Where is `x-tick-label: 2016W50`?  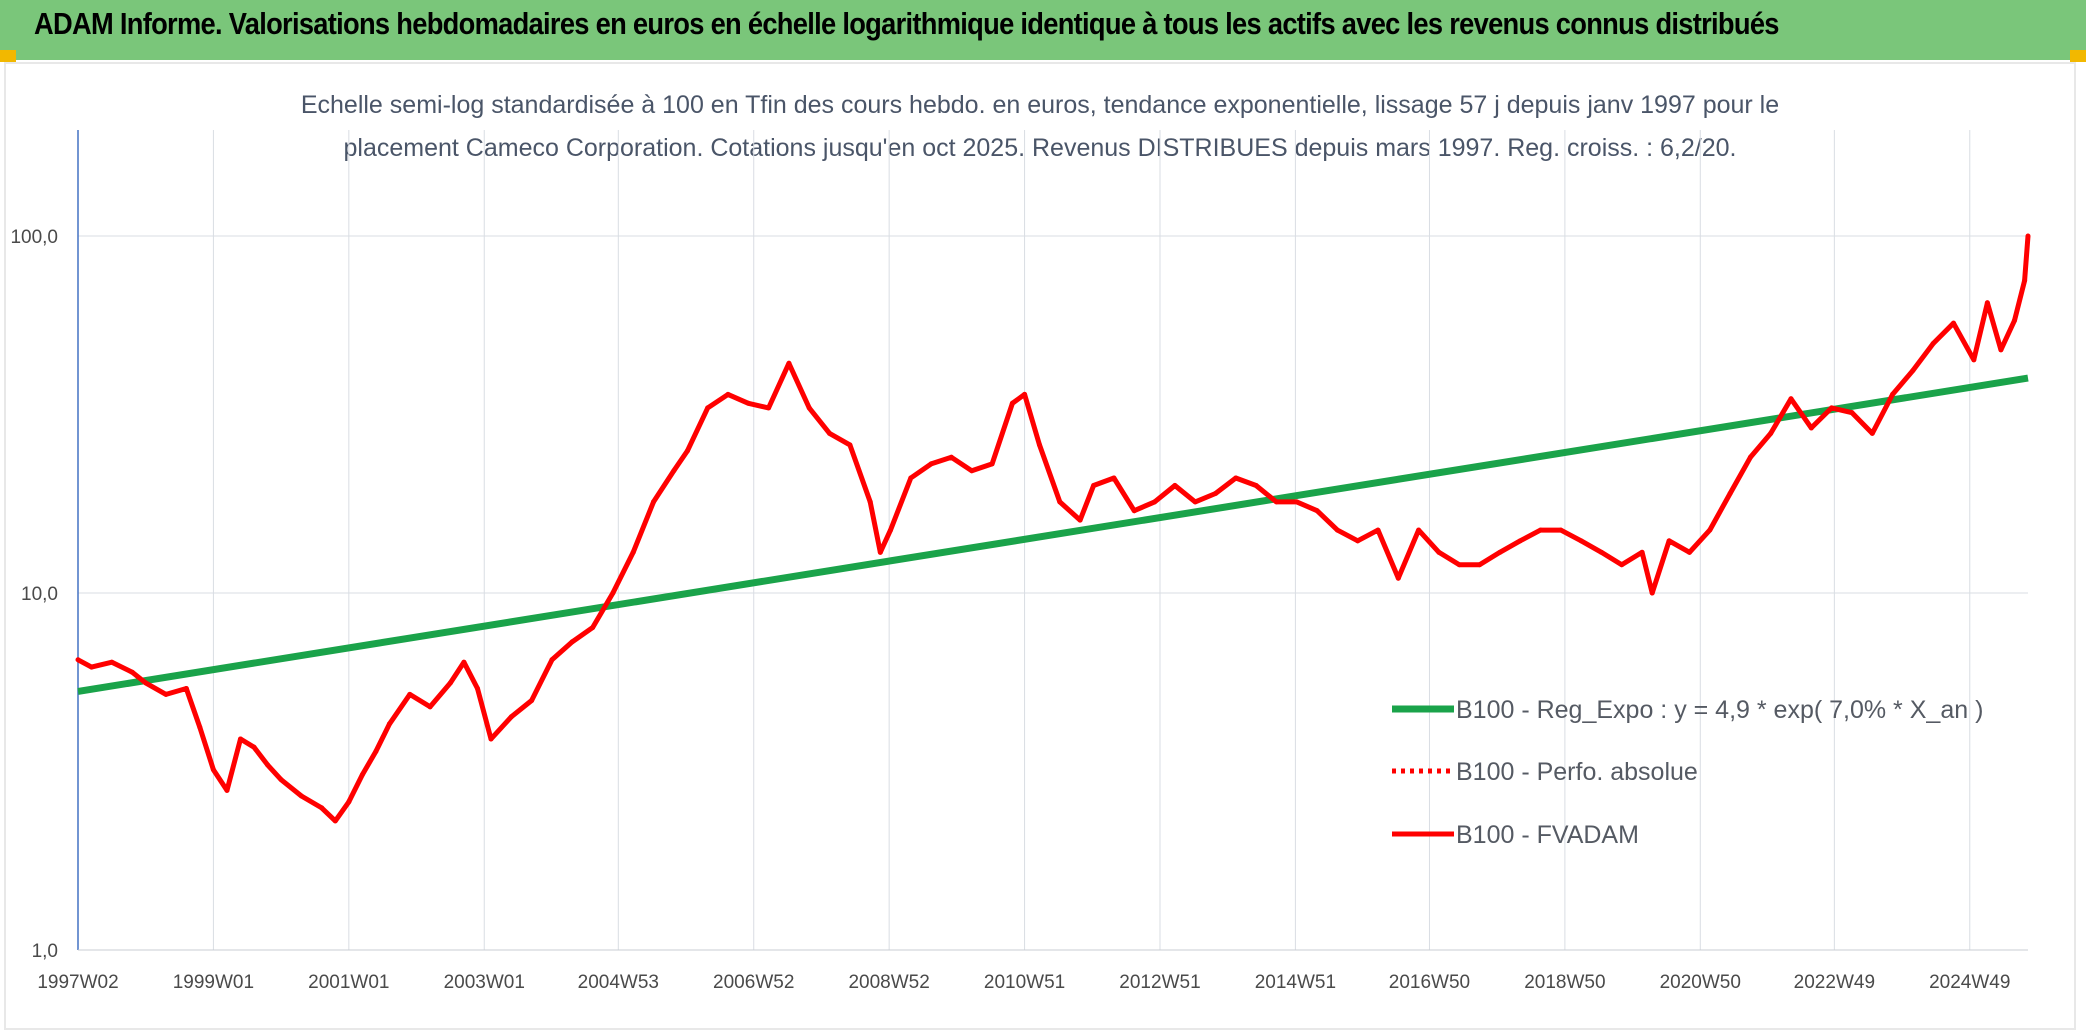 x-tick-label: 2016W50 is located at coordinates (1429, 982).